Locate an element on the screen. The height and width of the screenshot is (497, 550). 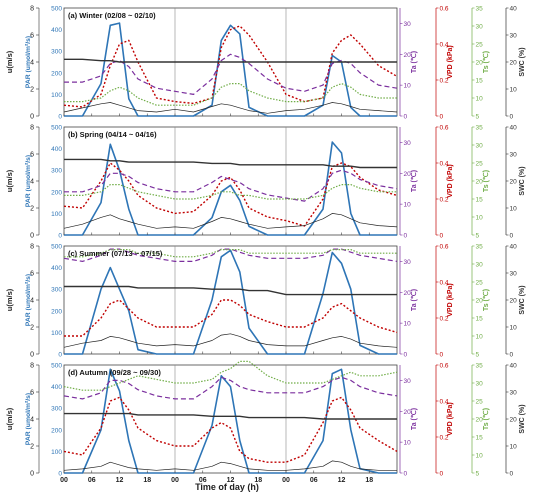
panel-title: (d) Autumn (09/28 ~ 09/30) is located at coordinates (114, 372).